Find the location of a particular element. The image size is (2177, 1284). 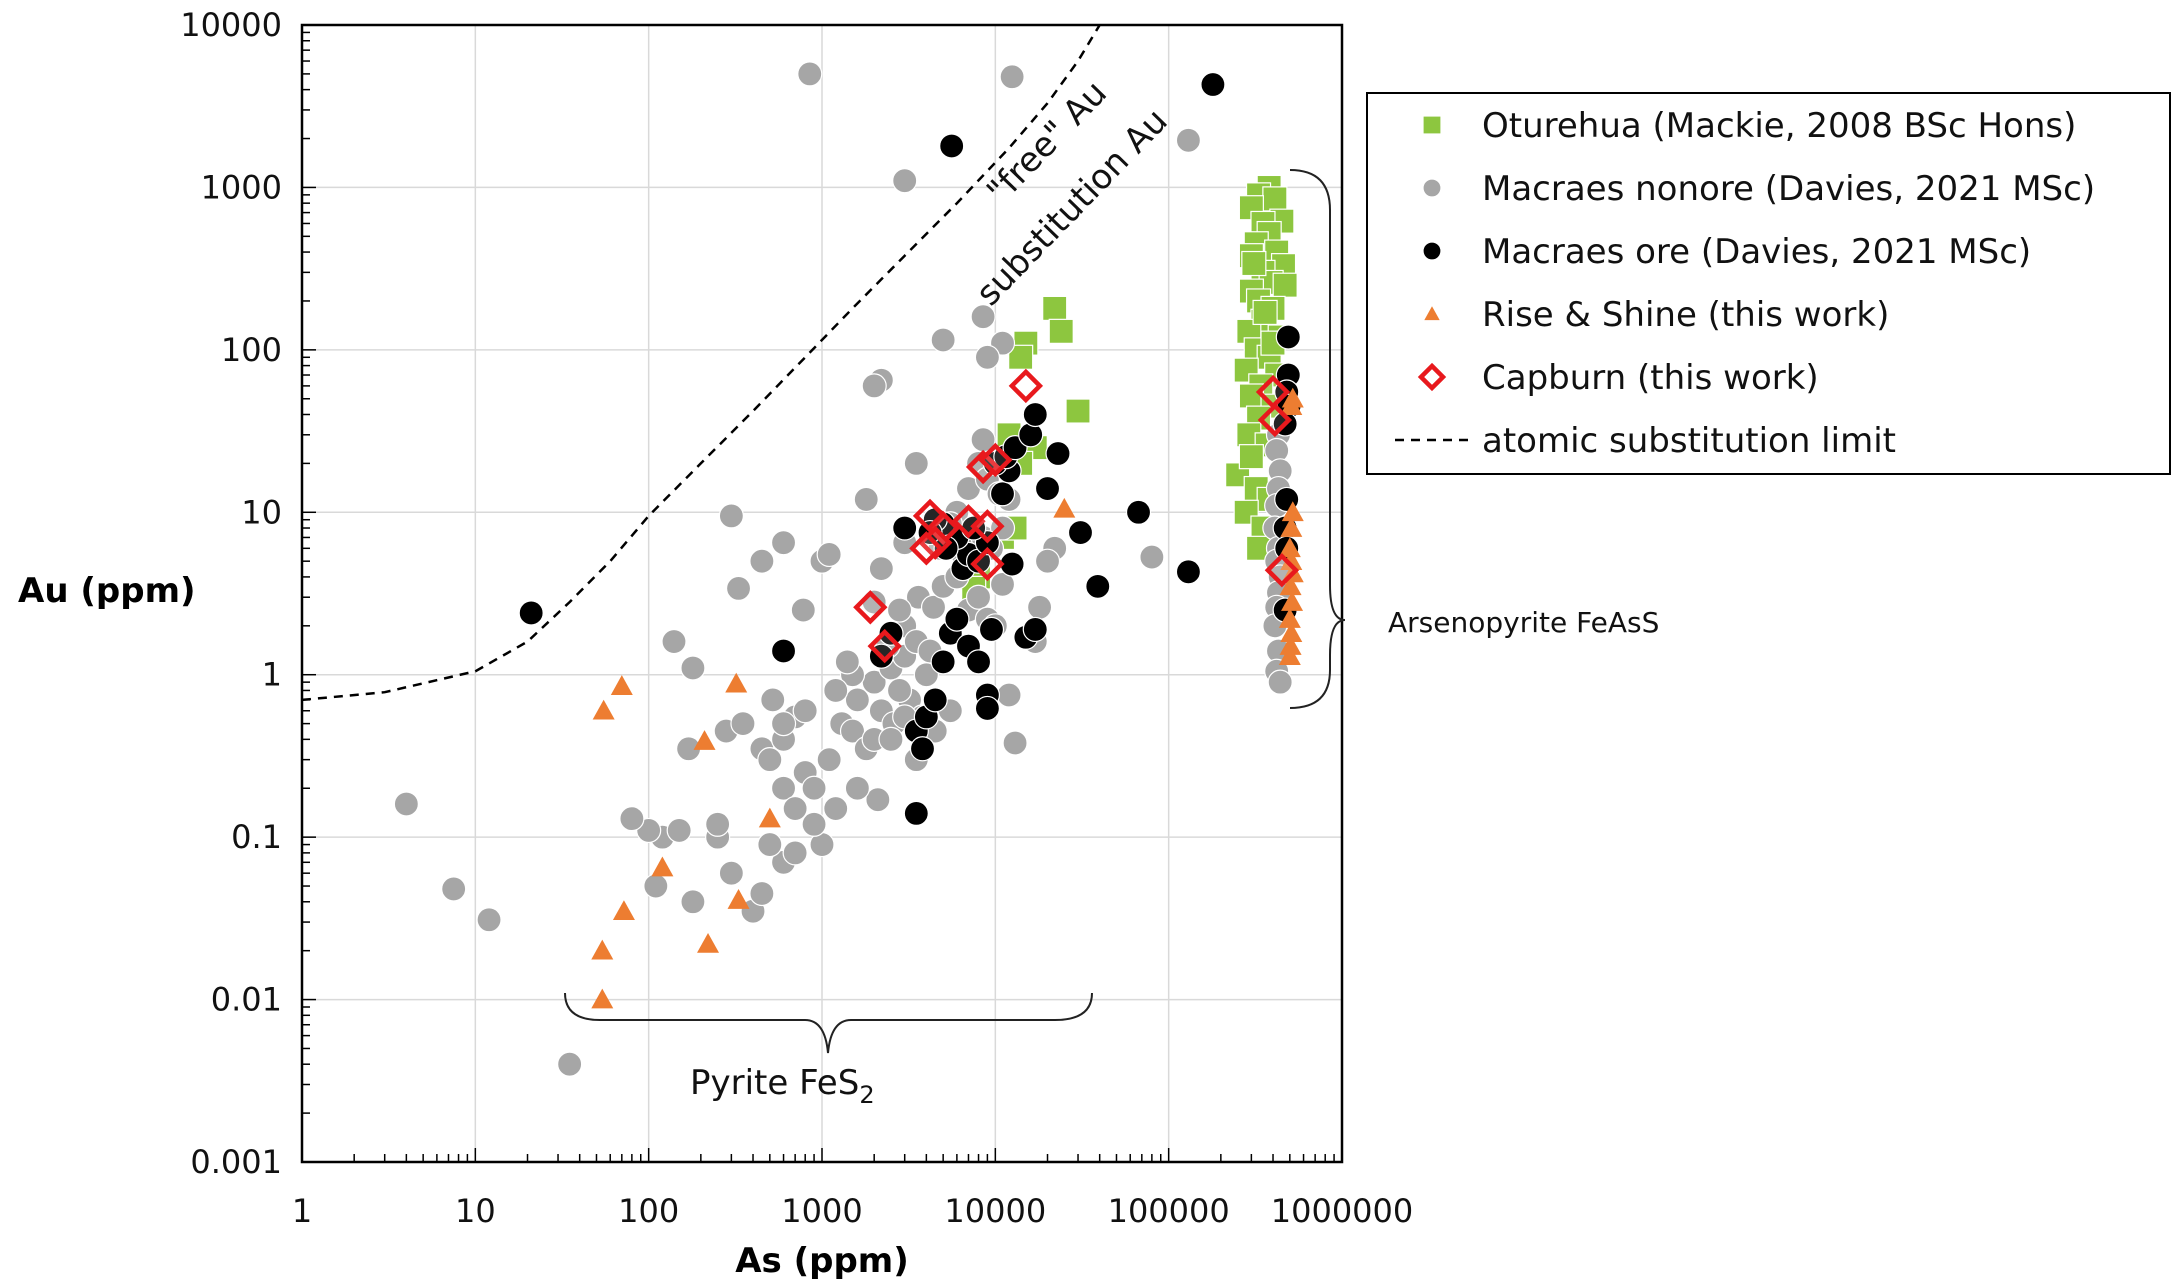

y-tick-label: 0.01 is located at coordinates (246, 1000).